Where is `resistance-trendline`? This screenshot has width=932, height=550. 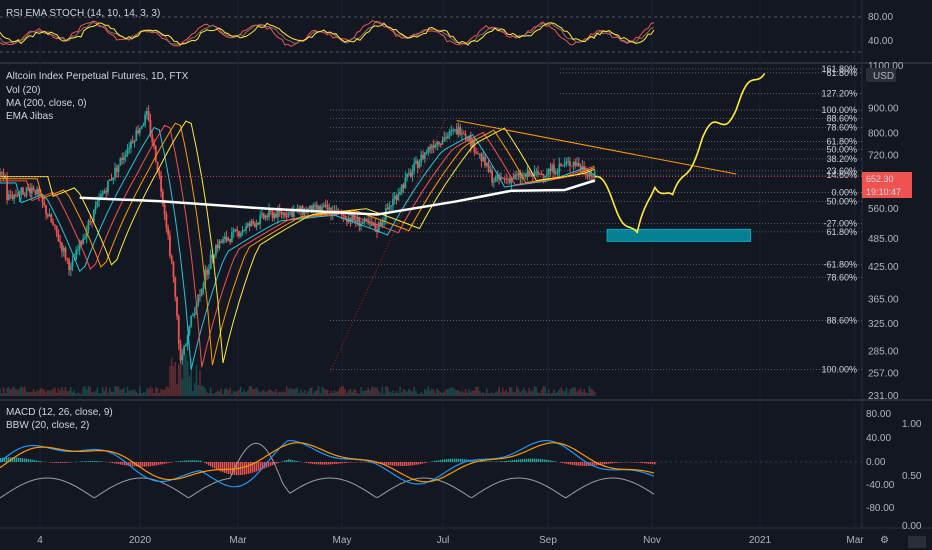
resistance-trendline is located at coordinates (596, 147).